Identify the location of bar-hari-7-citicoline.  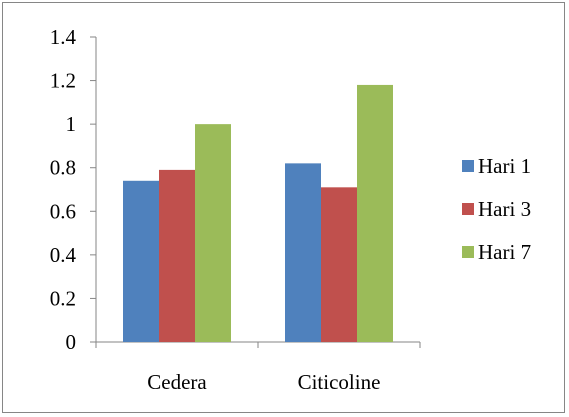
(375, 213).